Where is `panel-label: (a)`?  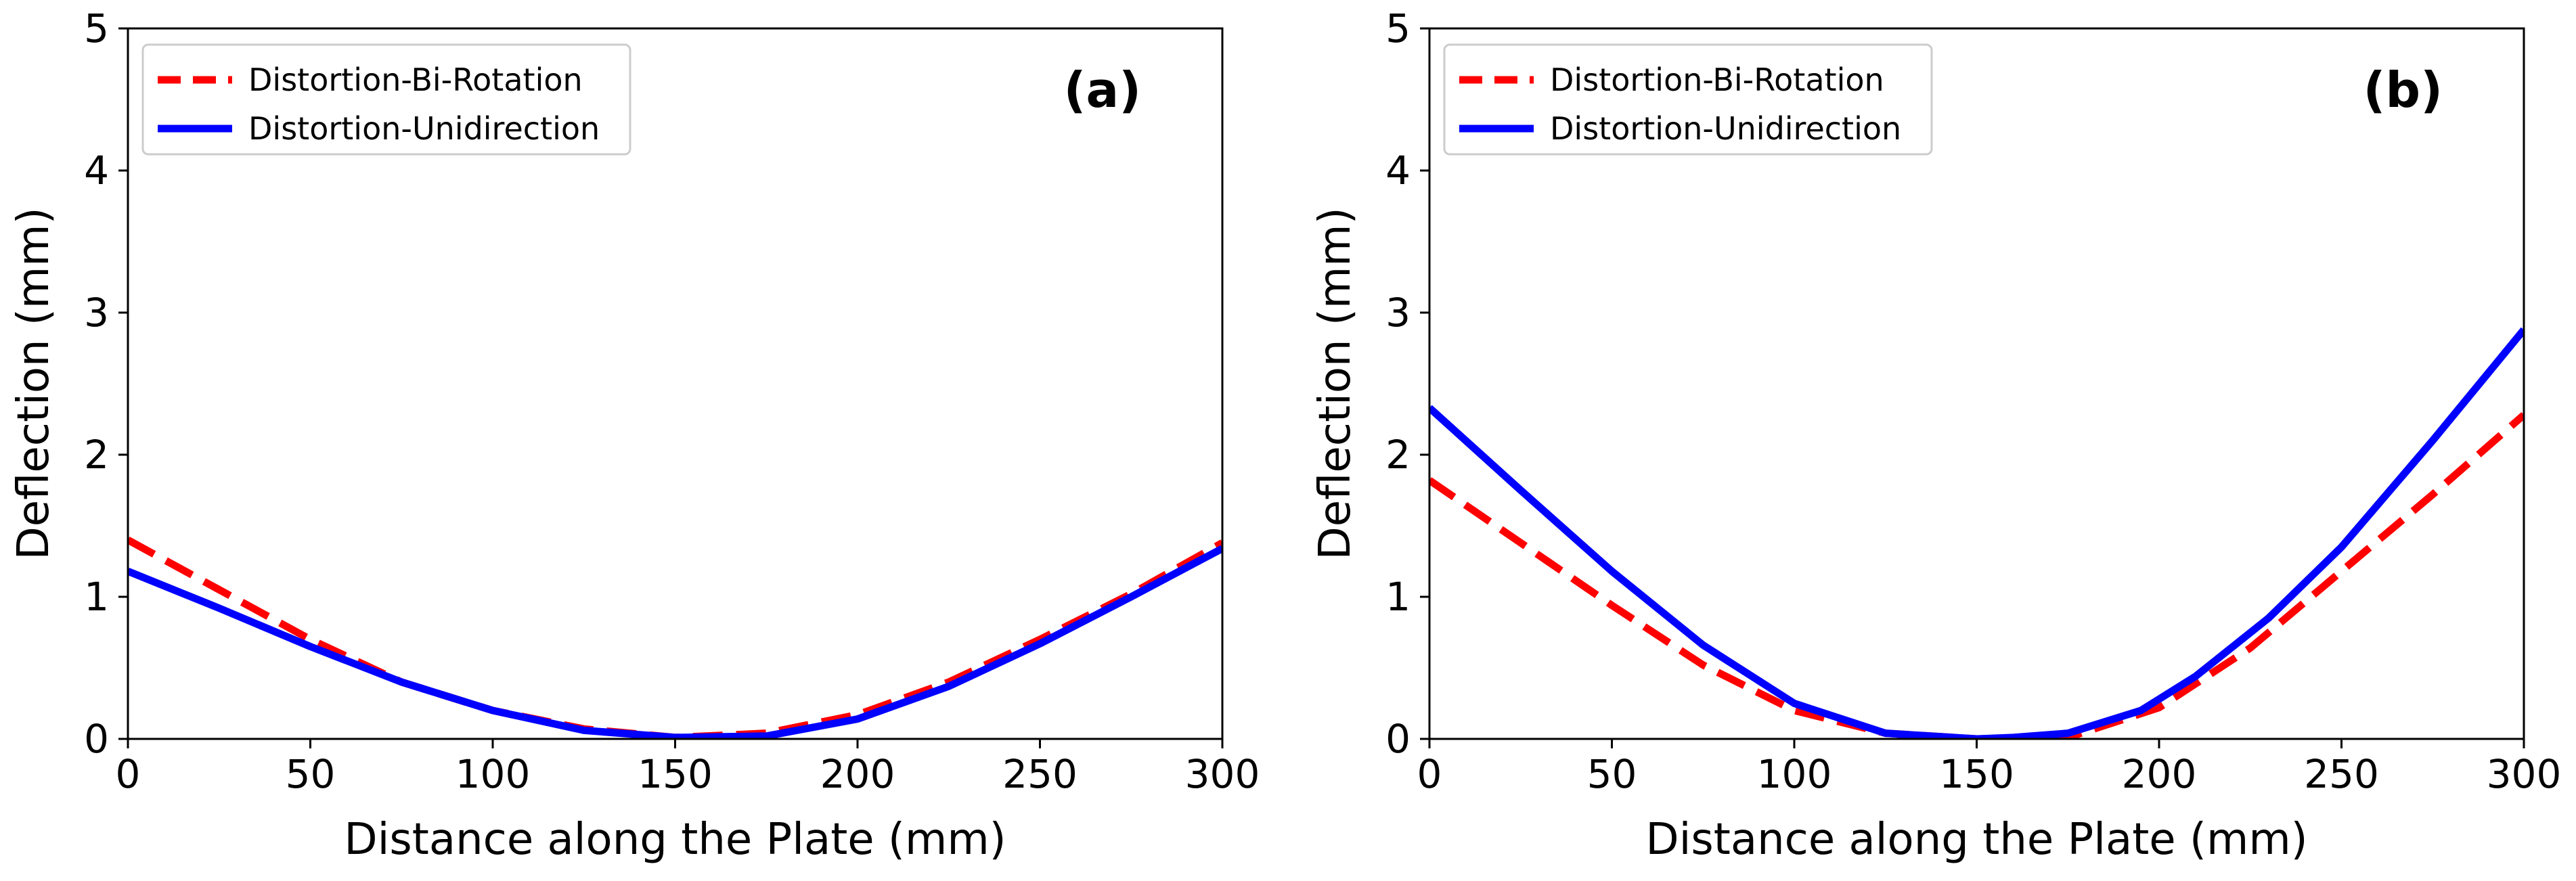
panel-label: (a) is located at coordinates (1102, 90).